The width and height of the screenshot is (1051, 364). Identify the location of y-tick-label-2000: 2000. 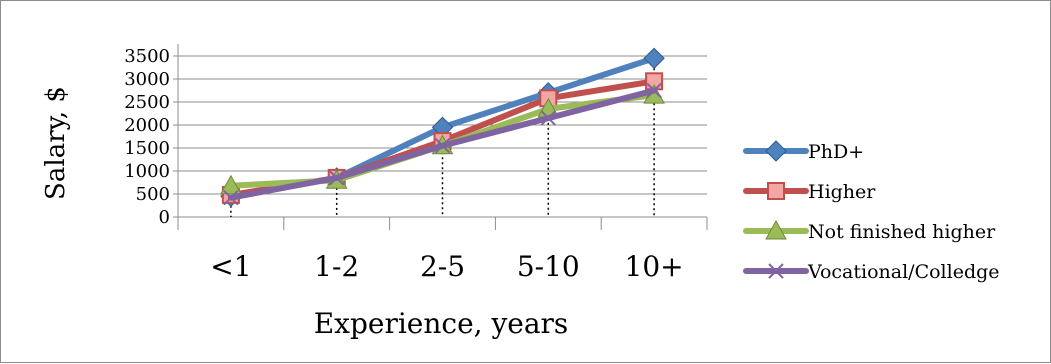
(147, 125).